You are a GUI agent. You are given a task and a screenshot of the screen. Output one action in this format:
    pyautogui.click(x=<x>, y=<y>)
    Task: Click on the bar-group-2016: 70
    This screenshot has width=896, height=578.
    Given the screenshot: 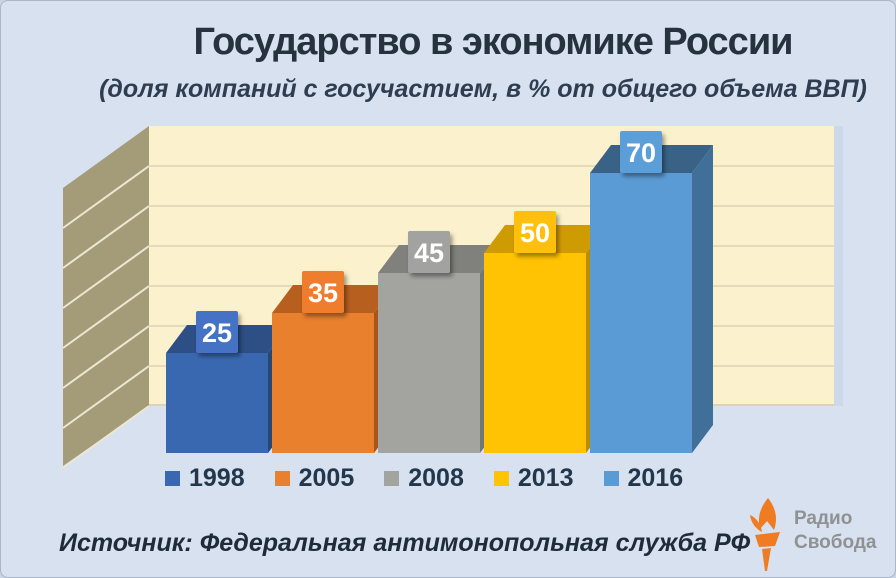 What is the action you would take?
    pyautogui.click(x=651, y=292)
    